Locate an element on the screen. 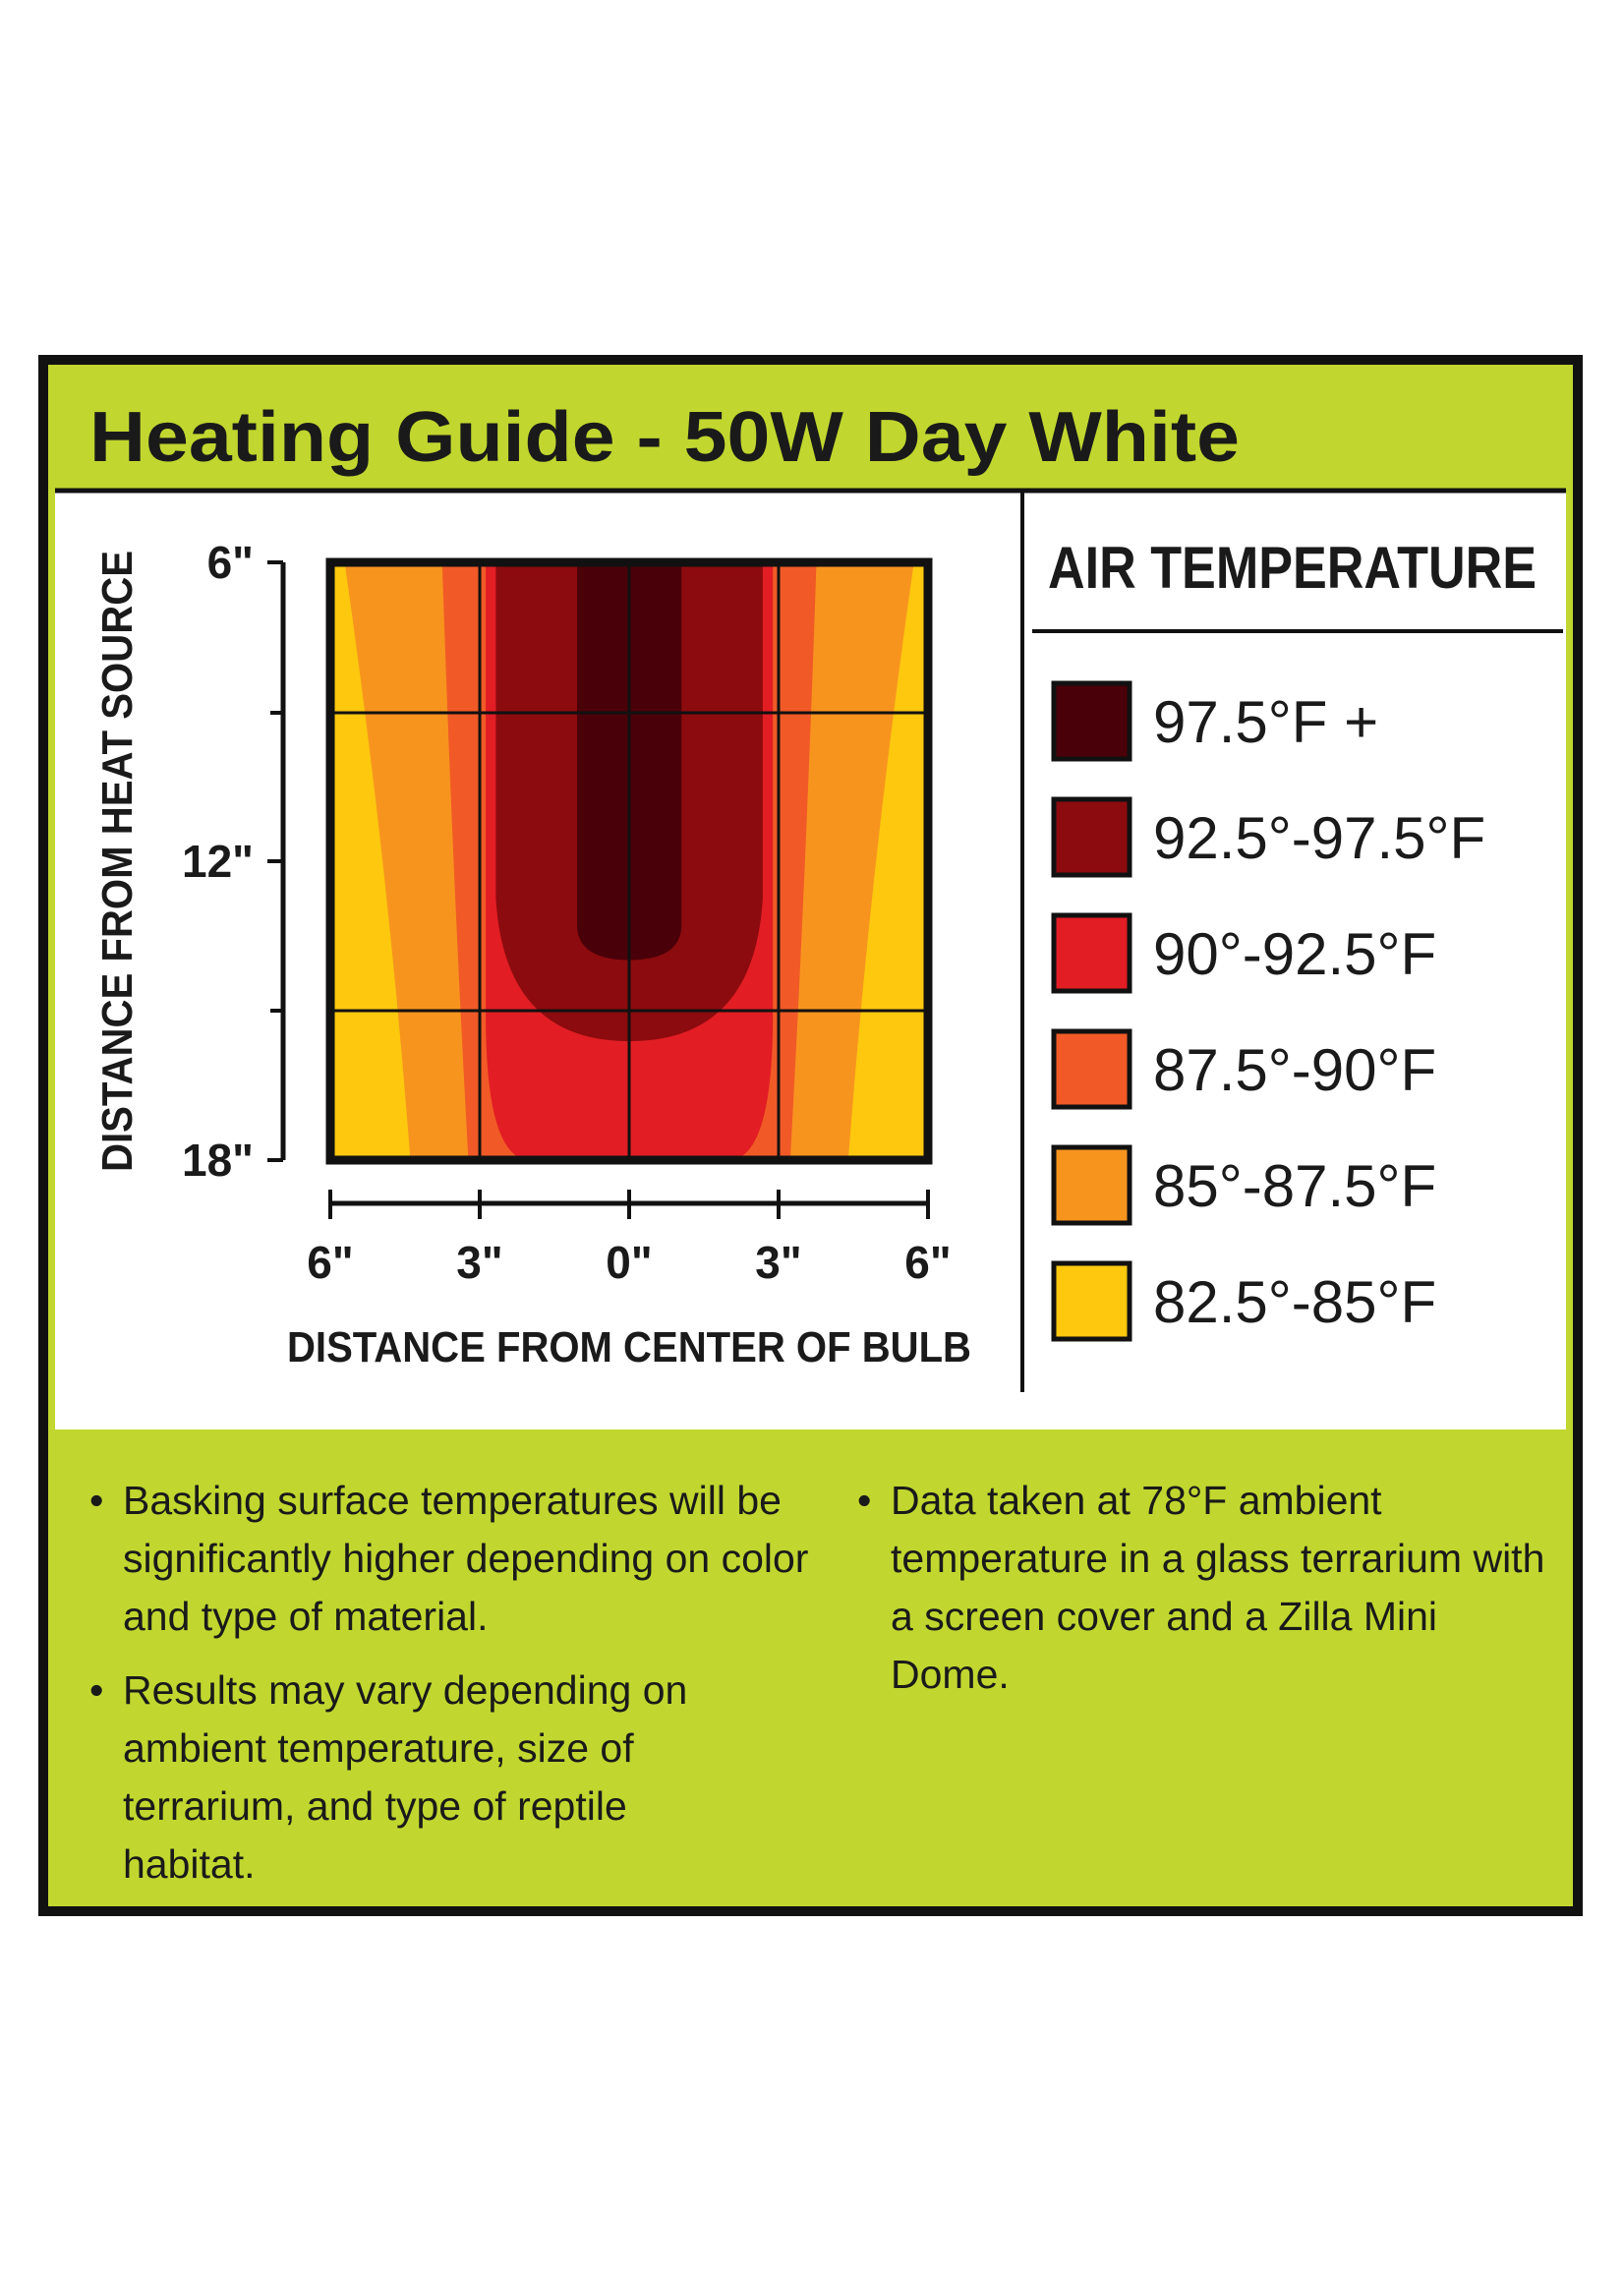  y-tick-label: 6" is located at coordinates (230, 562).